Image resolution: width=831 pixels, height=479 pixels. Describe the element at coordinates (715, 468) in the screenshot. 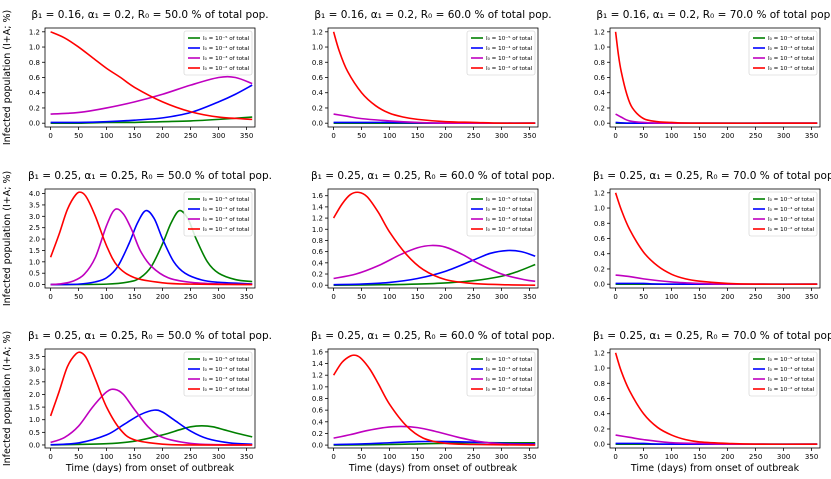

I see `column-xlabel: Time (days) from onset of outbreak` at that location.